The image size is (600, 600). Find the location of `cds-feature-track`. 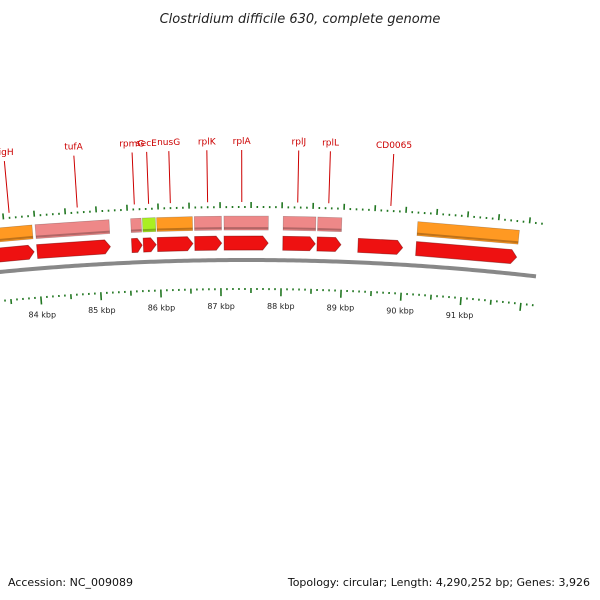

cds-feature-track is located at coordinates (259, 249).